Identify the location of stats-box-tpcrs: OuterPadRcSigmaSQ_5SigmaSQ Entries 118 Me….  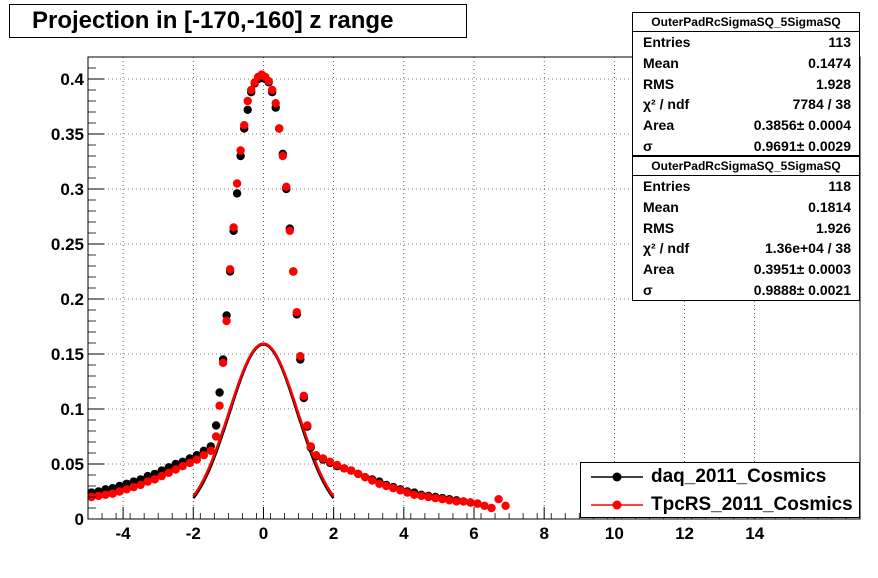
(746, 228).